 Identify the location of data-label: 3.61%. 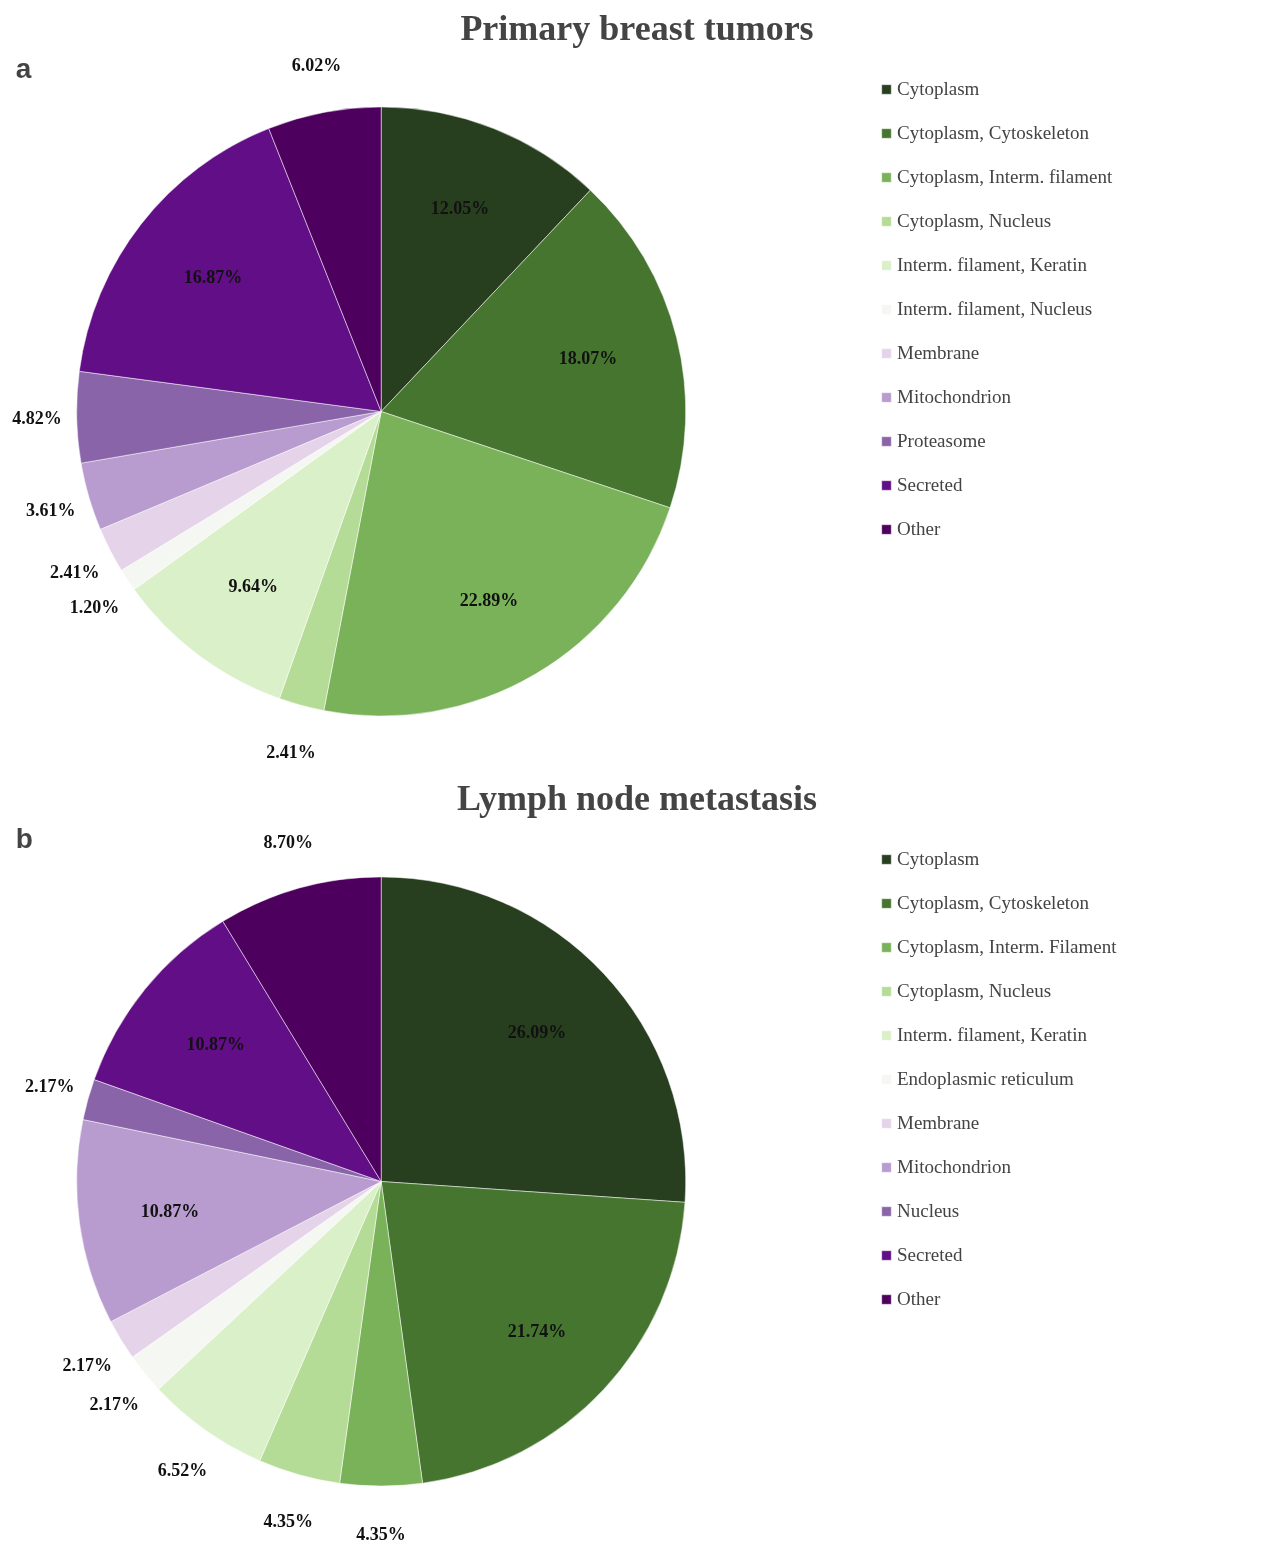
(51, 510).